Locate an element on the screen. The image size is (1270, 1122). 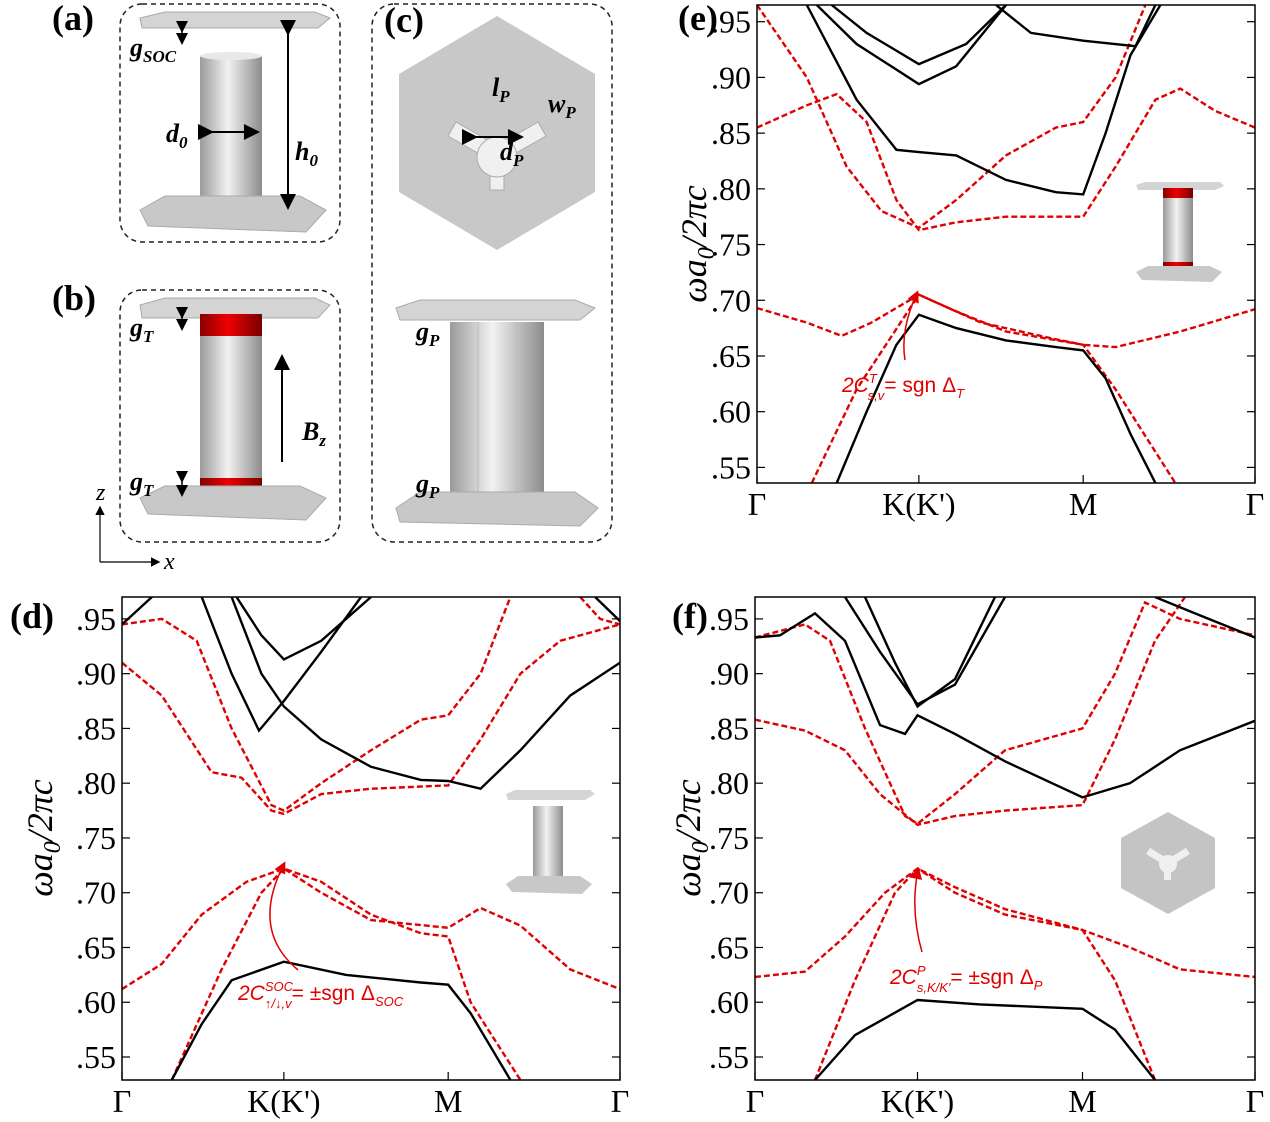
panel-c: (c) lP wP dP gP gP is located at coordinates (492, 271).